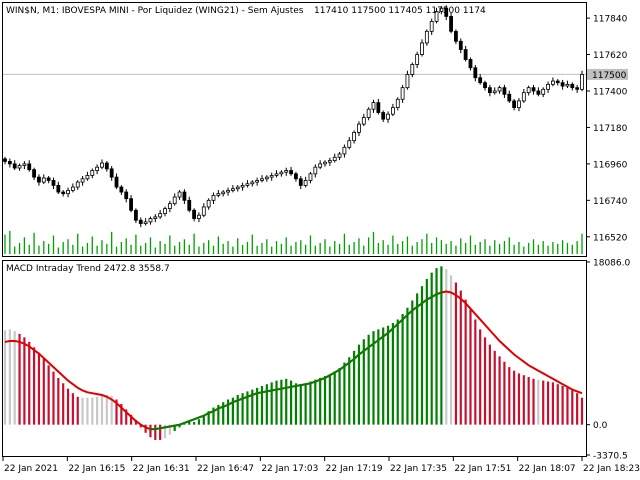 This screenshot has height=480, width=640. What do you see at coordinates (293, 242) in the screenshot?
I see `volume-bars` at bounding box center [293, 242].